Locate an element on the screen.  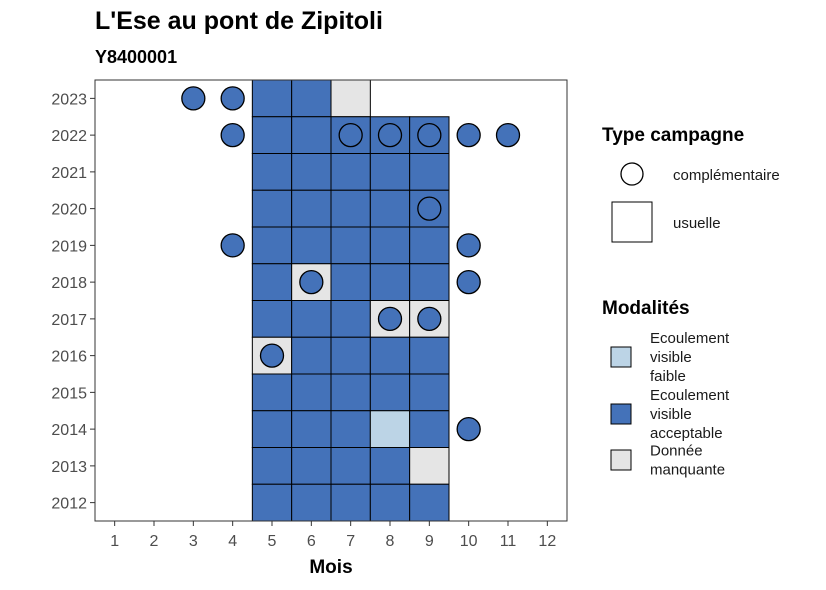
legend-label-faible: Ecoulement visible faible is located at coordinates (690, 357).